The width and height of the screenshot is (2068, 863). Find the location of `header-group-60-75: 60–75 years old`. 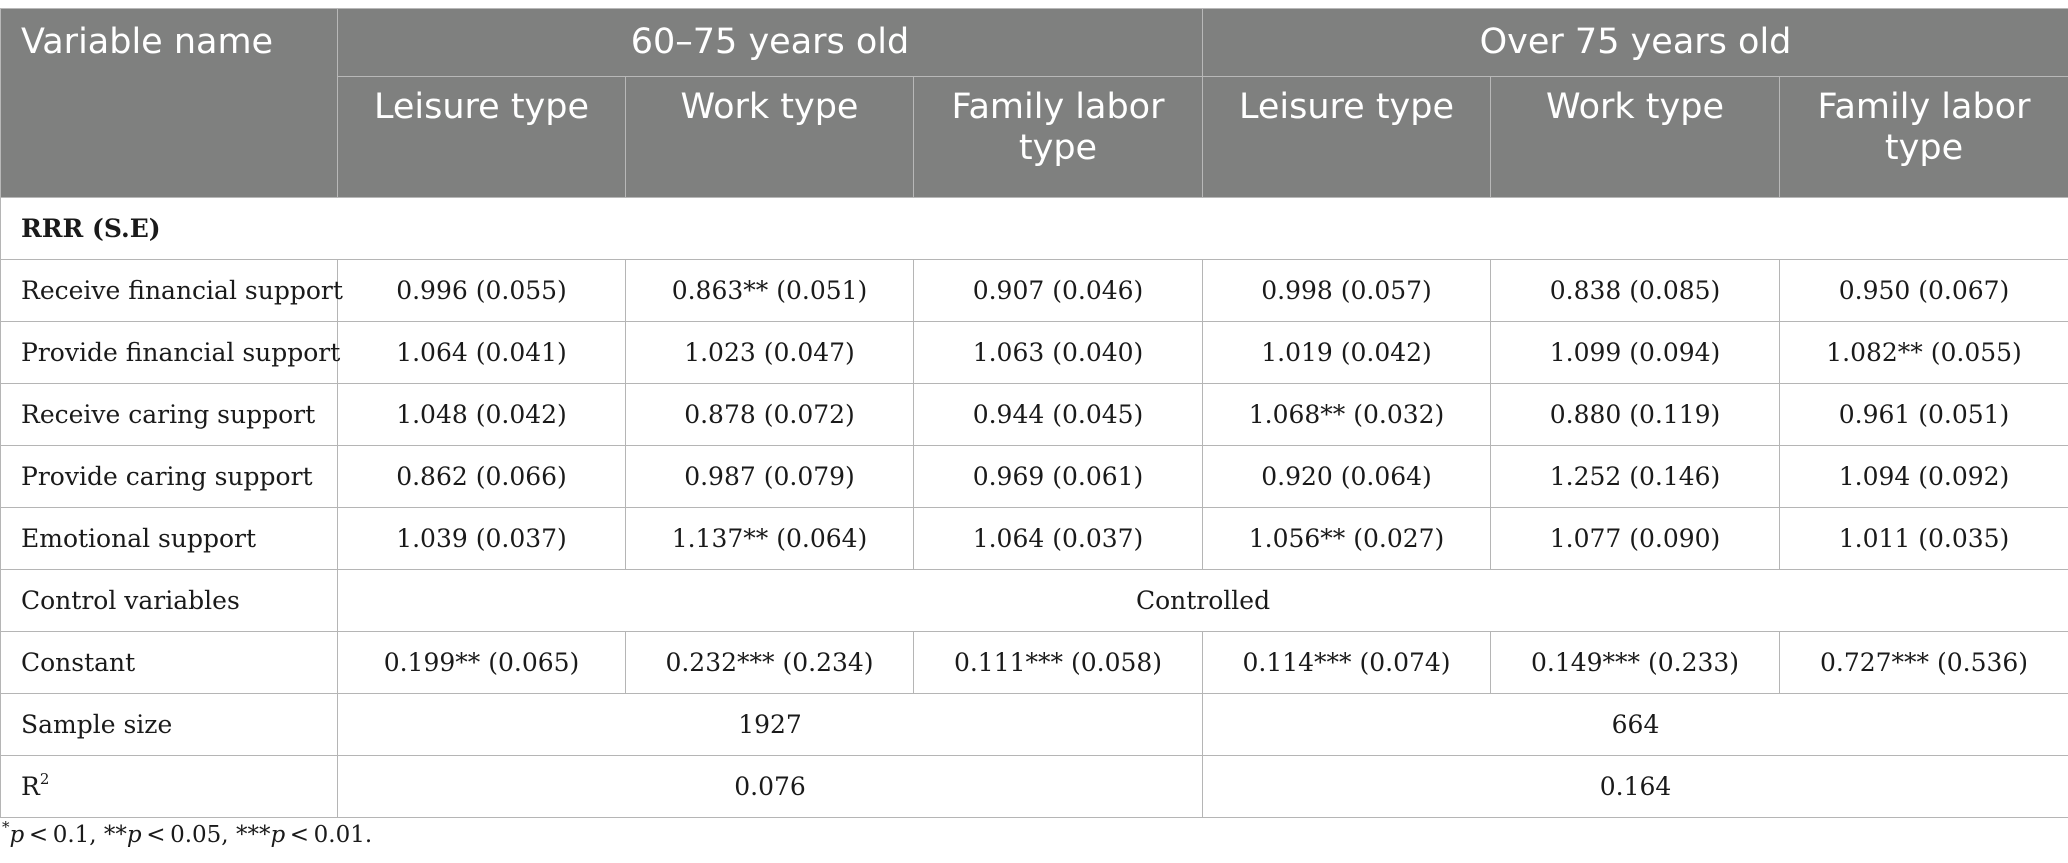

header-group-60-75: 60–75 years old is located at coordinates (770, 42).